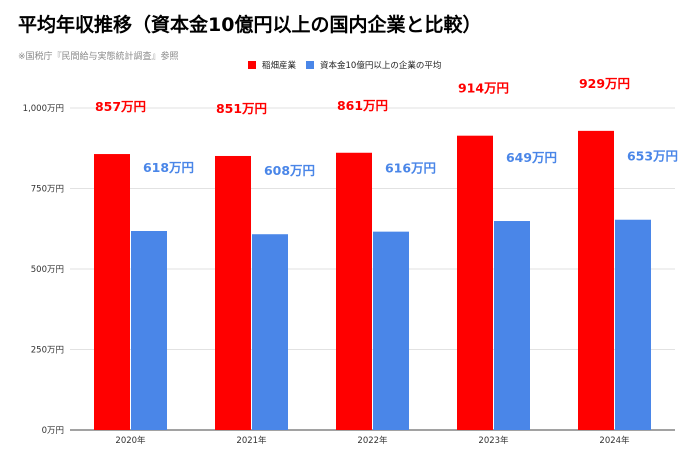 The image size is (700, 461). What do you see at coordinates (531, 157) in the screenshot?
I see `data-label-average: 649万円` at bounding box center [531, 157].